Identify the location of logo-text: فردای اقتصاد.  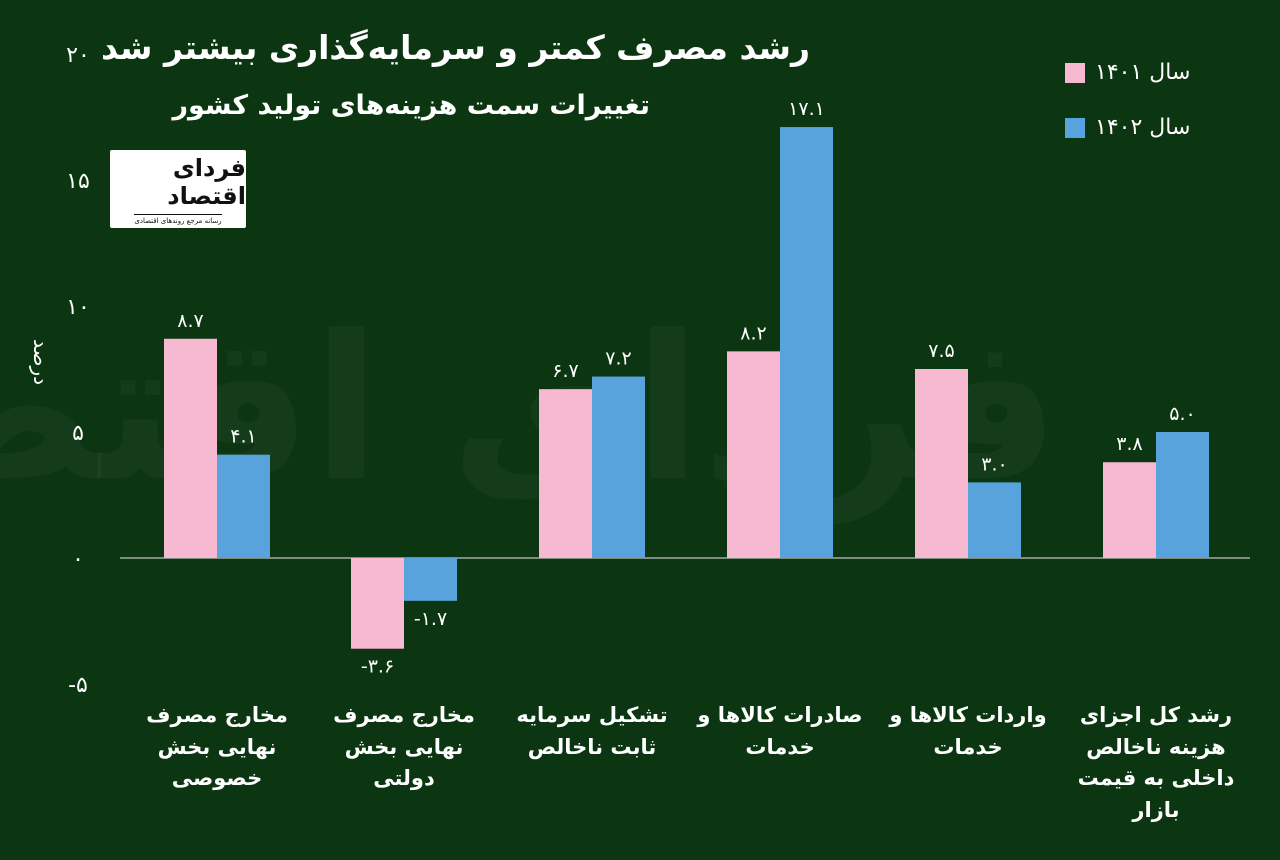
(206, 181).